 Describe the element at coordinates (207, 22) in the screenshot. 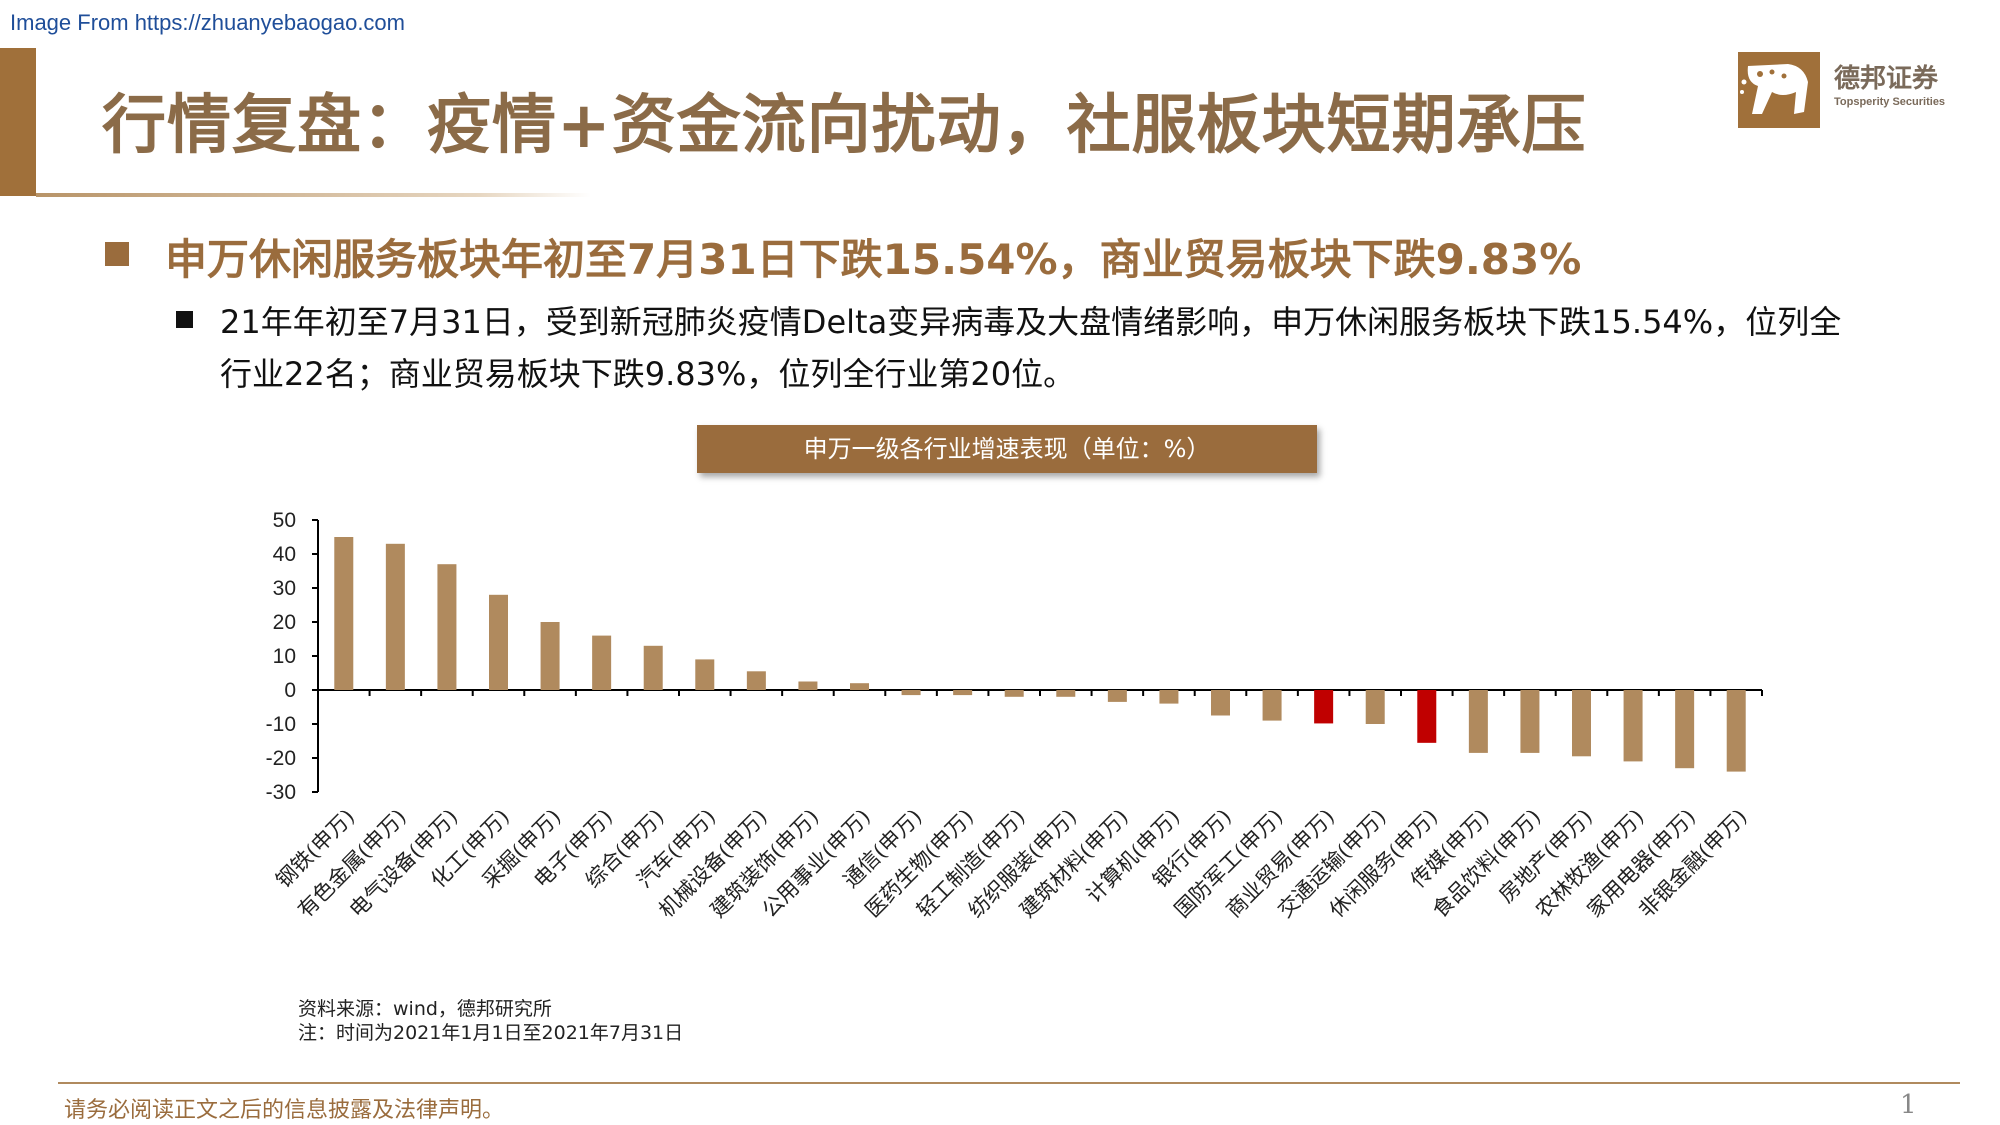

I see `watermark: Image From https://zhuanyebaogao.com` at that location.